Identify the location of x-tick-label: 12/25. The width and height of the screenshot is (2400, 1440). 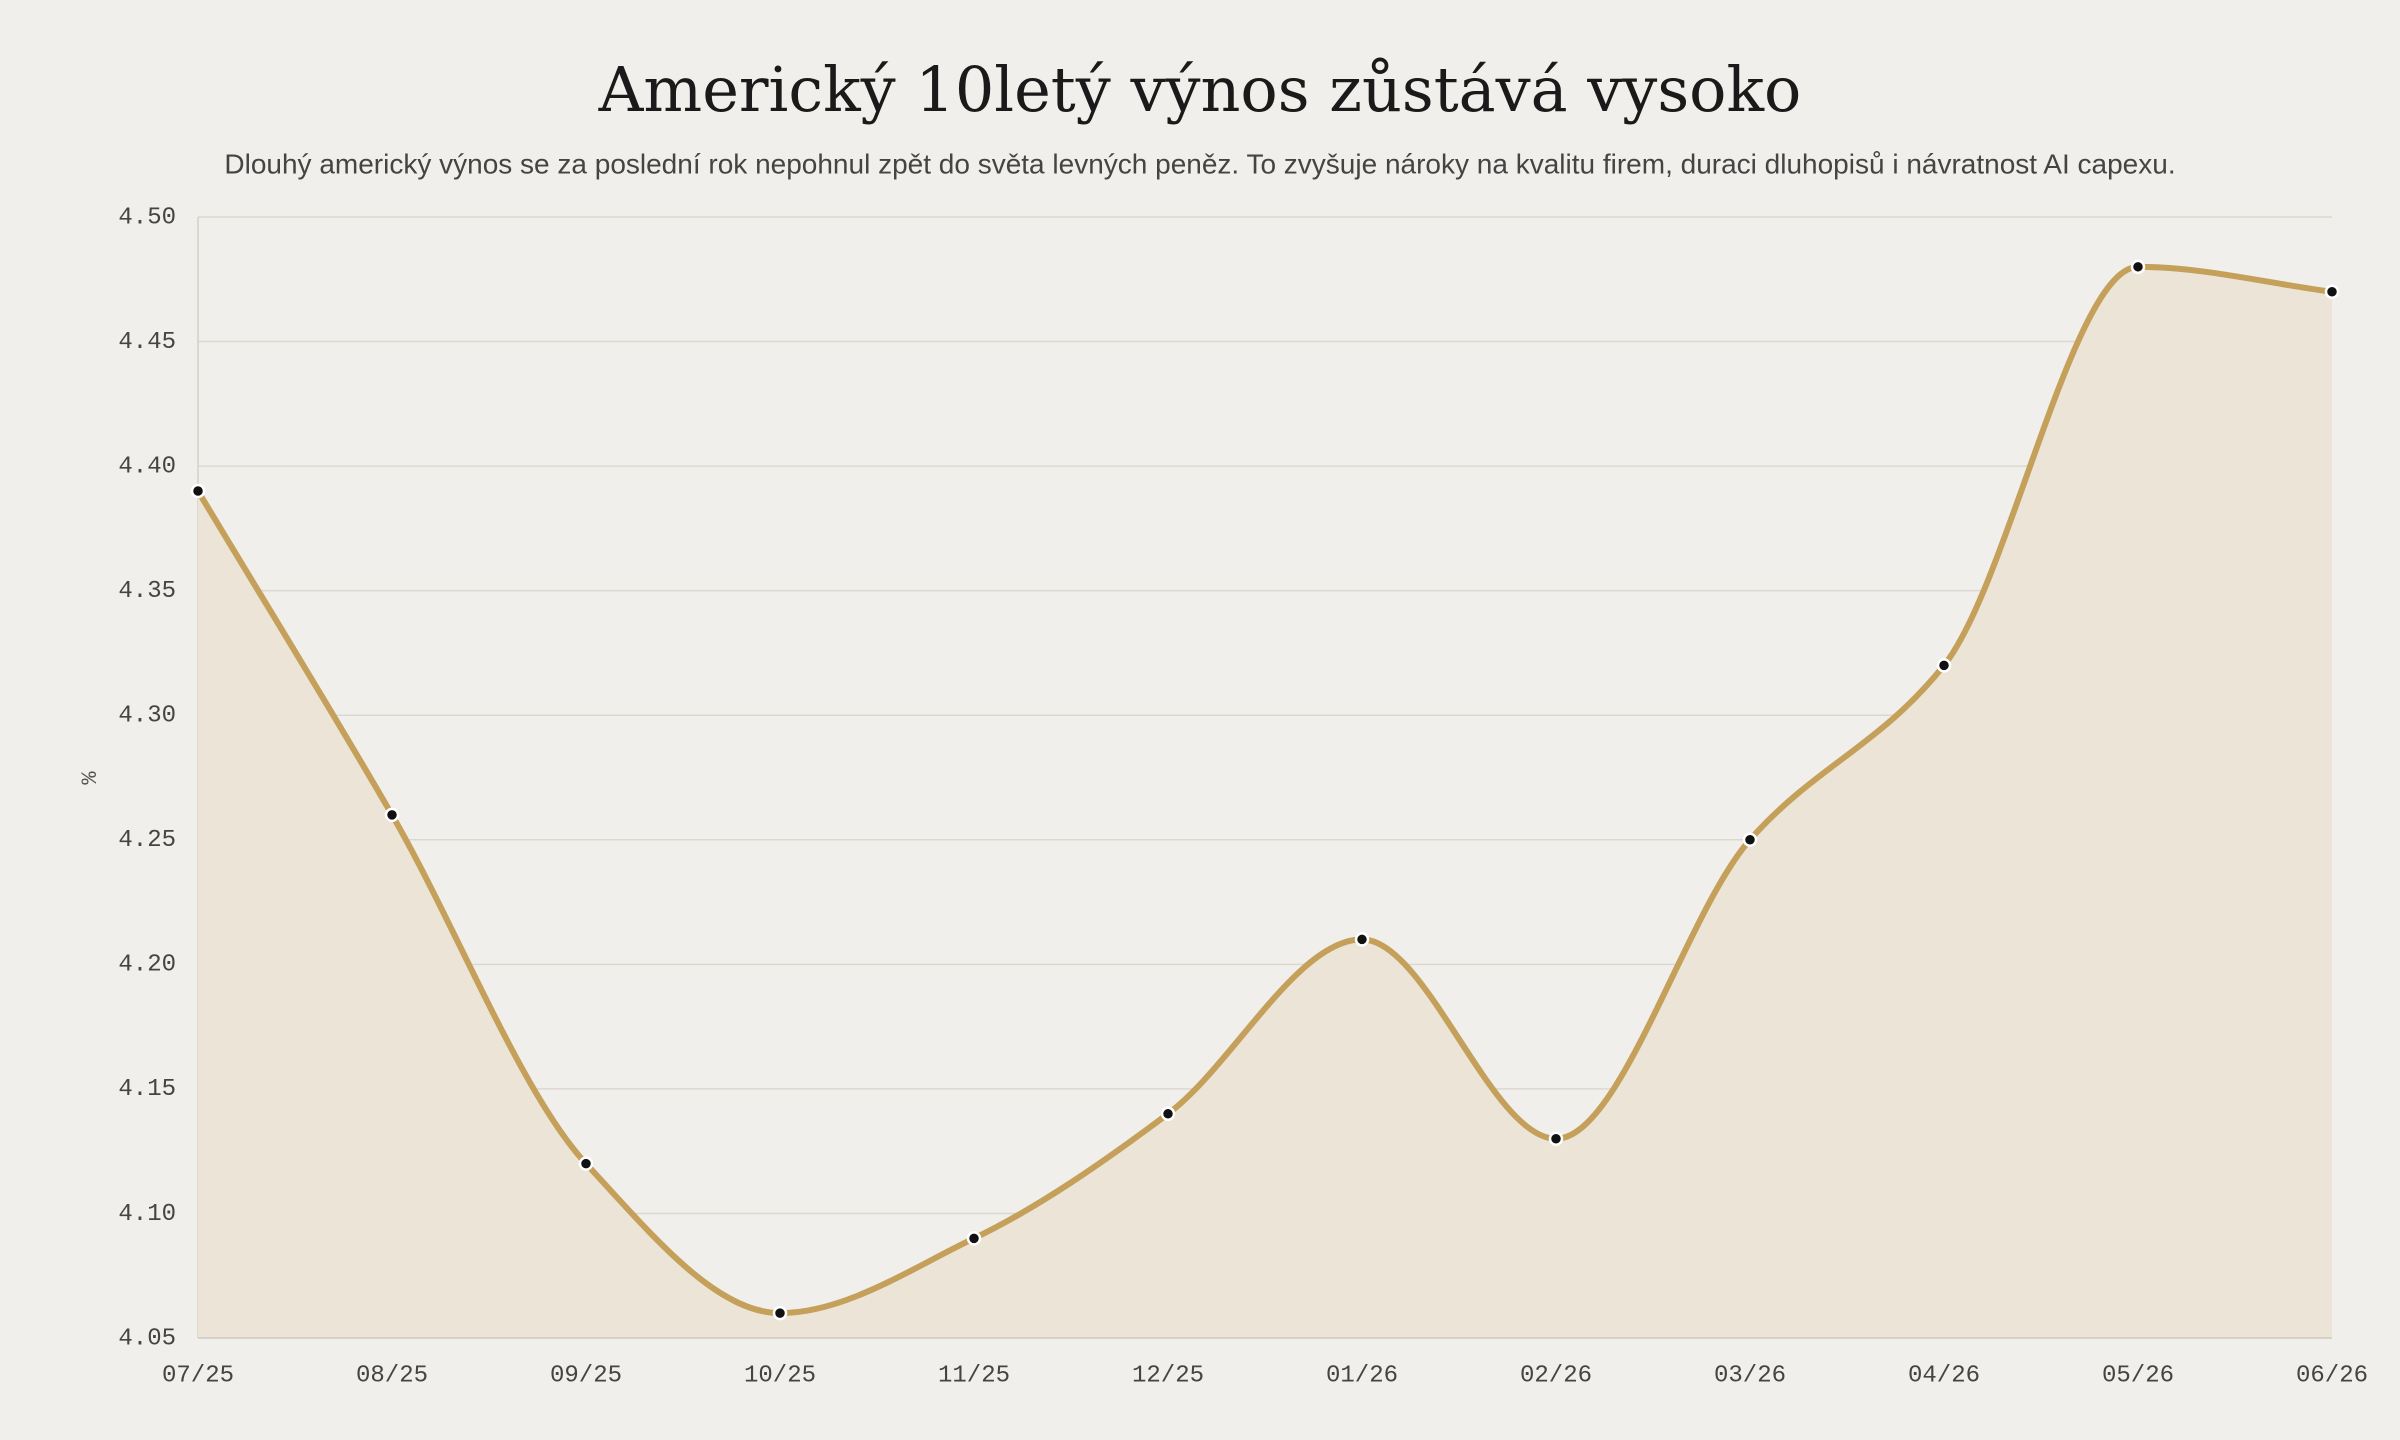
(1168, 1375).